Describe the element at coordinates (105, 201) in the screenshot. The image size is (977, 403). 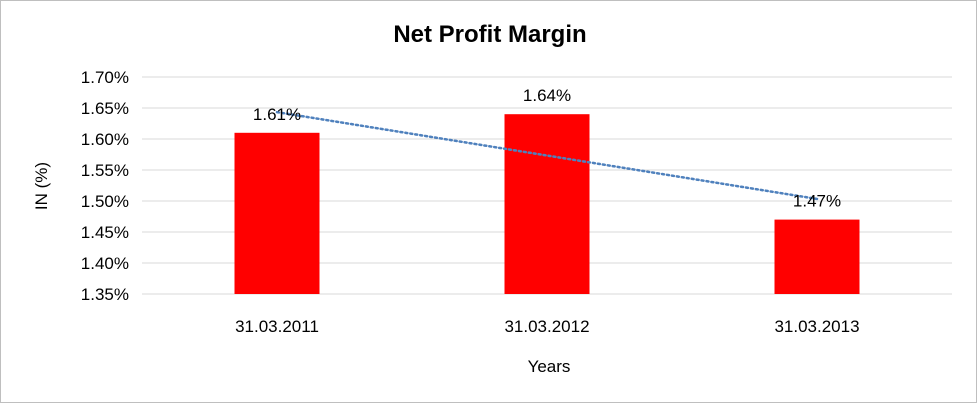
I see `y-tick-label: 1.50%` at that location.